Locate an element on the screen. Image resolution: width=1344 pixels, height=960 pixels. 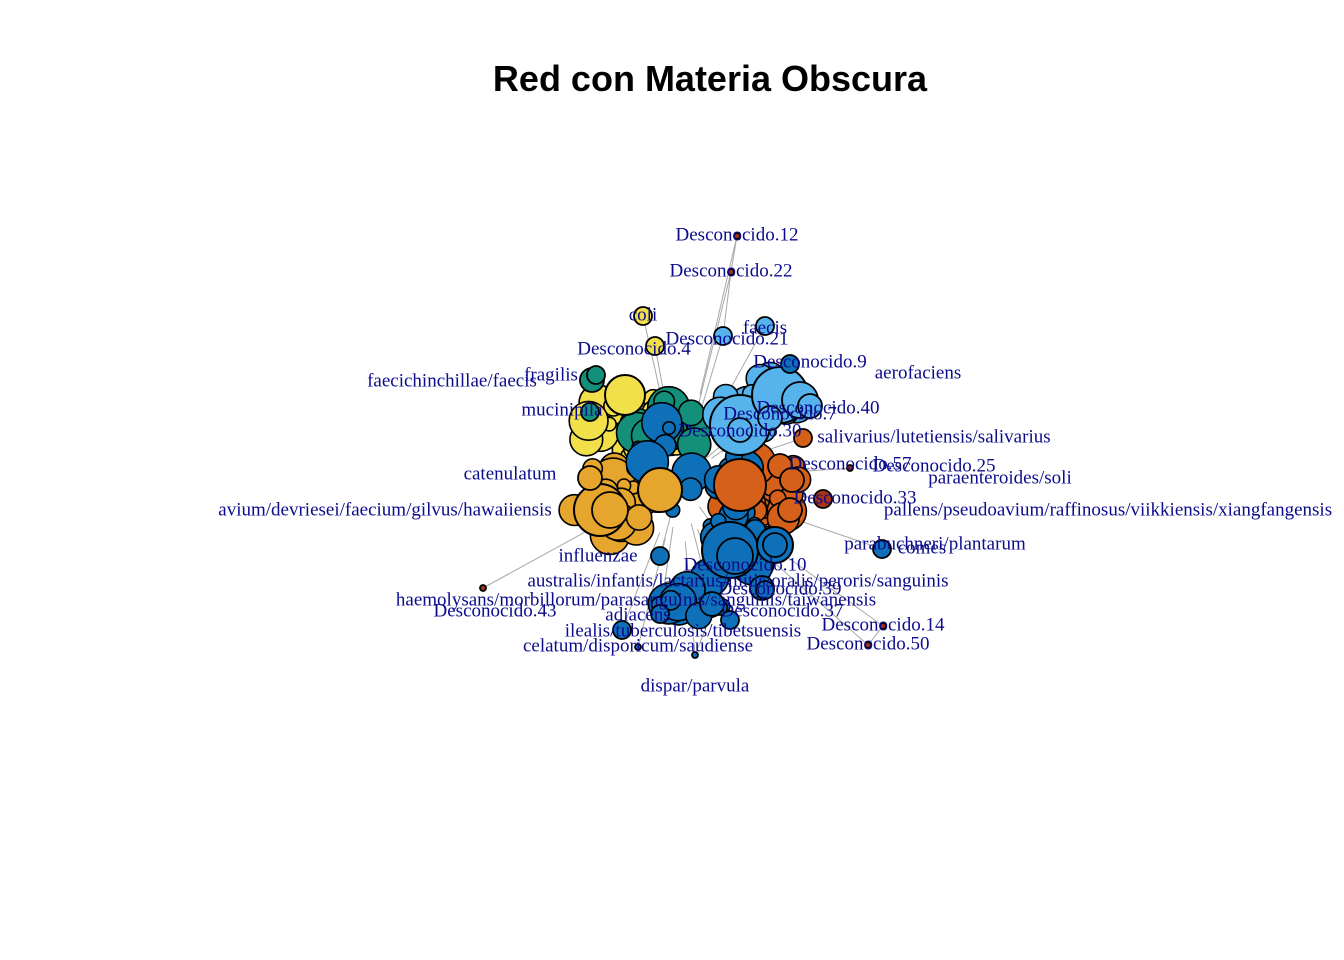
node-label: Desconocido.14 is located at coordinates (883, 624).